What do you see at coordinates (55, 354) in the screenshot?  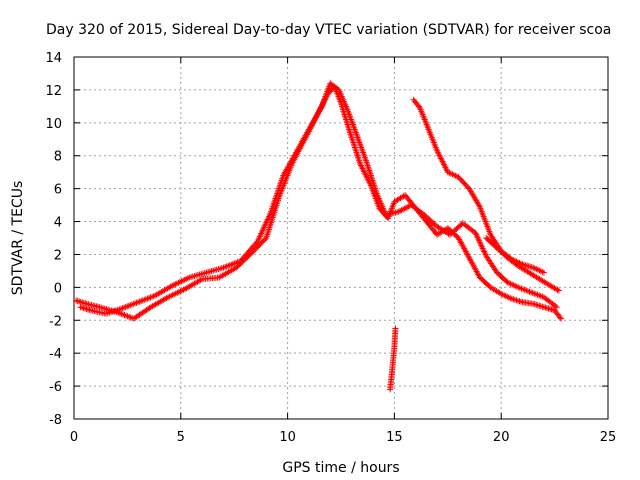 I see `y-tick-label: -4` at bounding box center [55, 354].